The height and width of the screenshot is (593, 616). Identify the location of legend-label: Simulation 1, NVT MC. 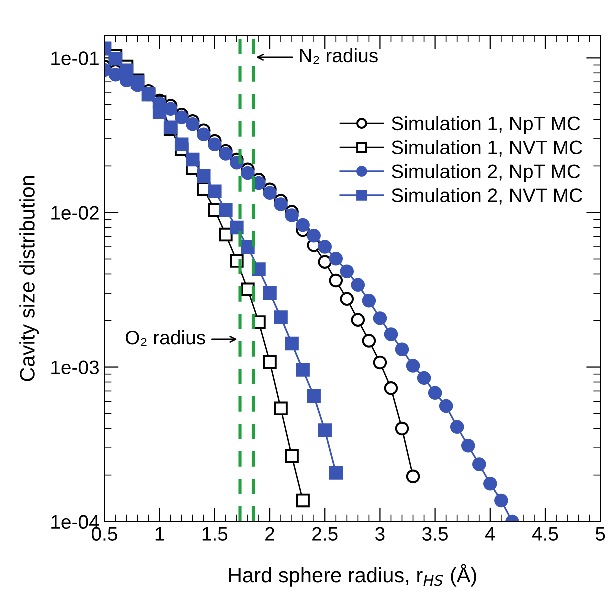
(487, 148).